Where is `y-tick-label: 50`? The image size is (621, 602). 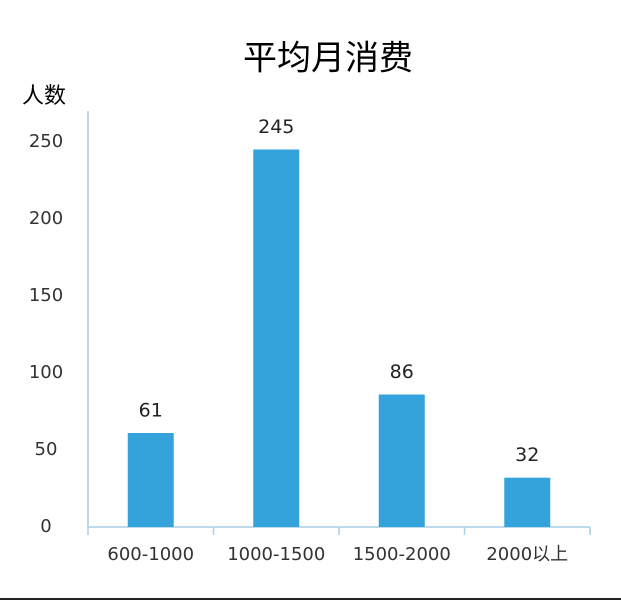
y-tick-label: 50 is located at coordinates (46, 449).